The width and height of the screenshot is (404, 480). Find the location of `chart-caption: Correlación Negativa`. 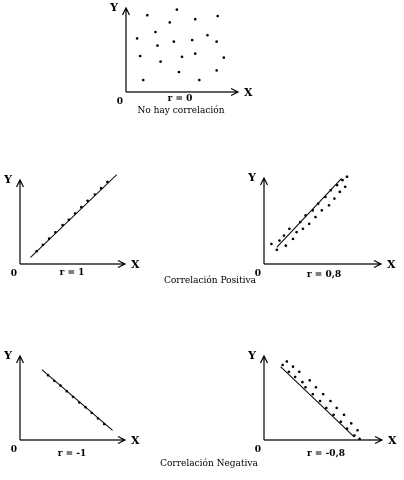

chart-caption: Correlación Negativa is located at coordinates (209, 463).